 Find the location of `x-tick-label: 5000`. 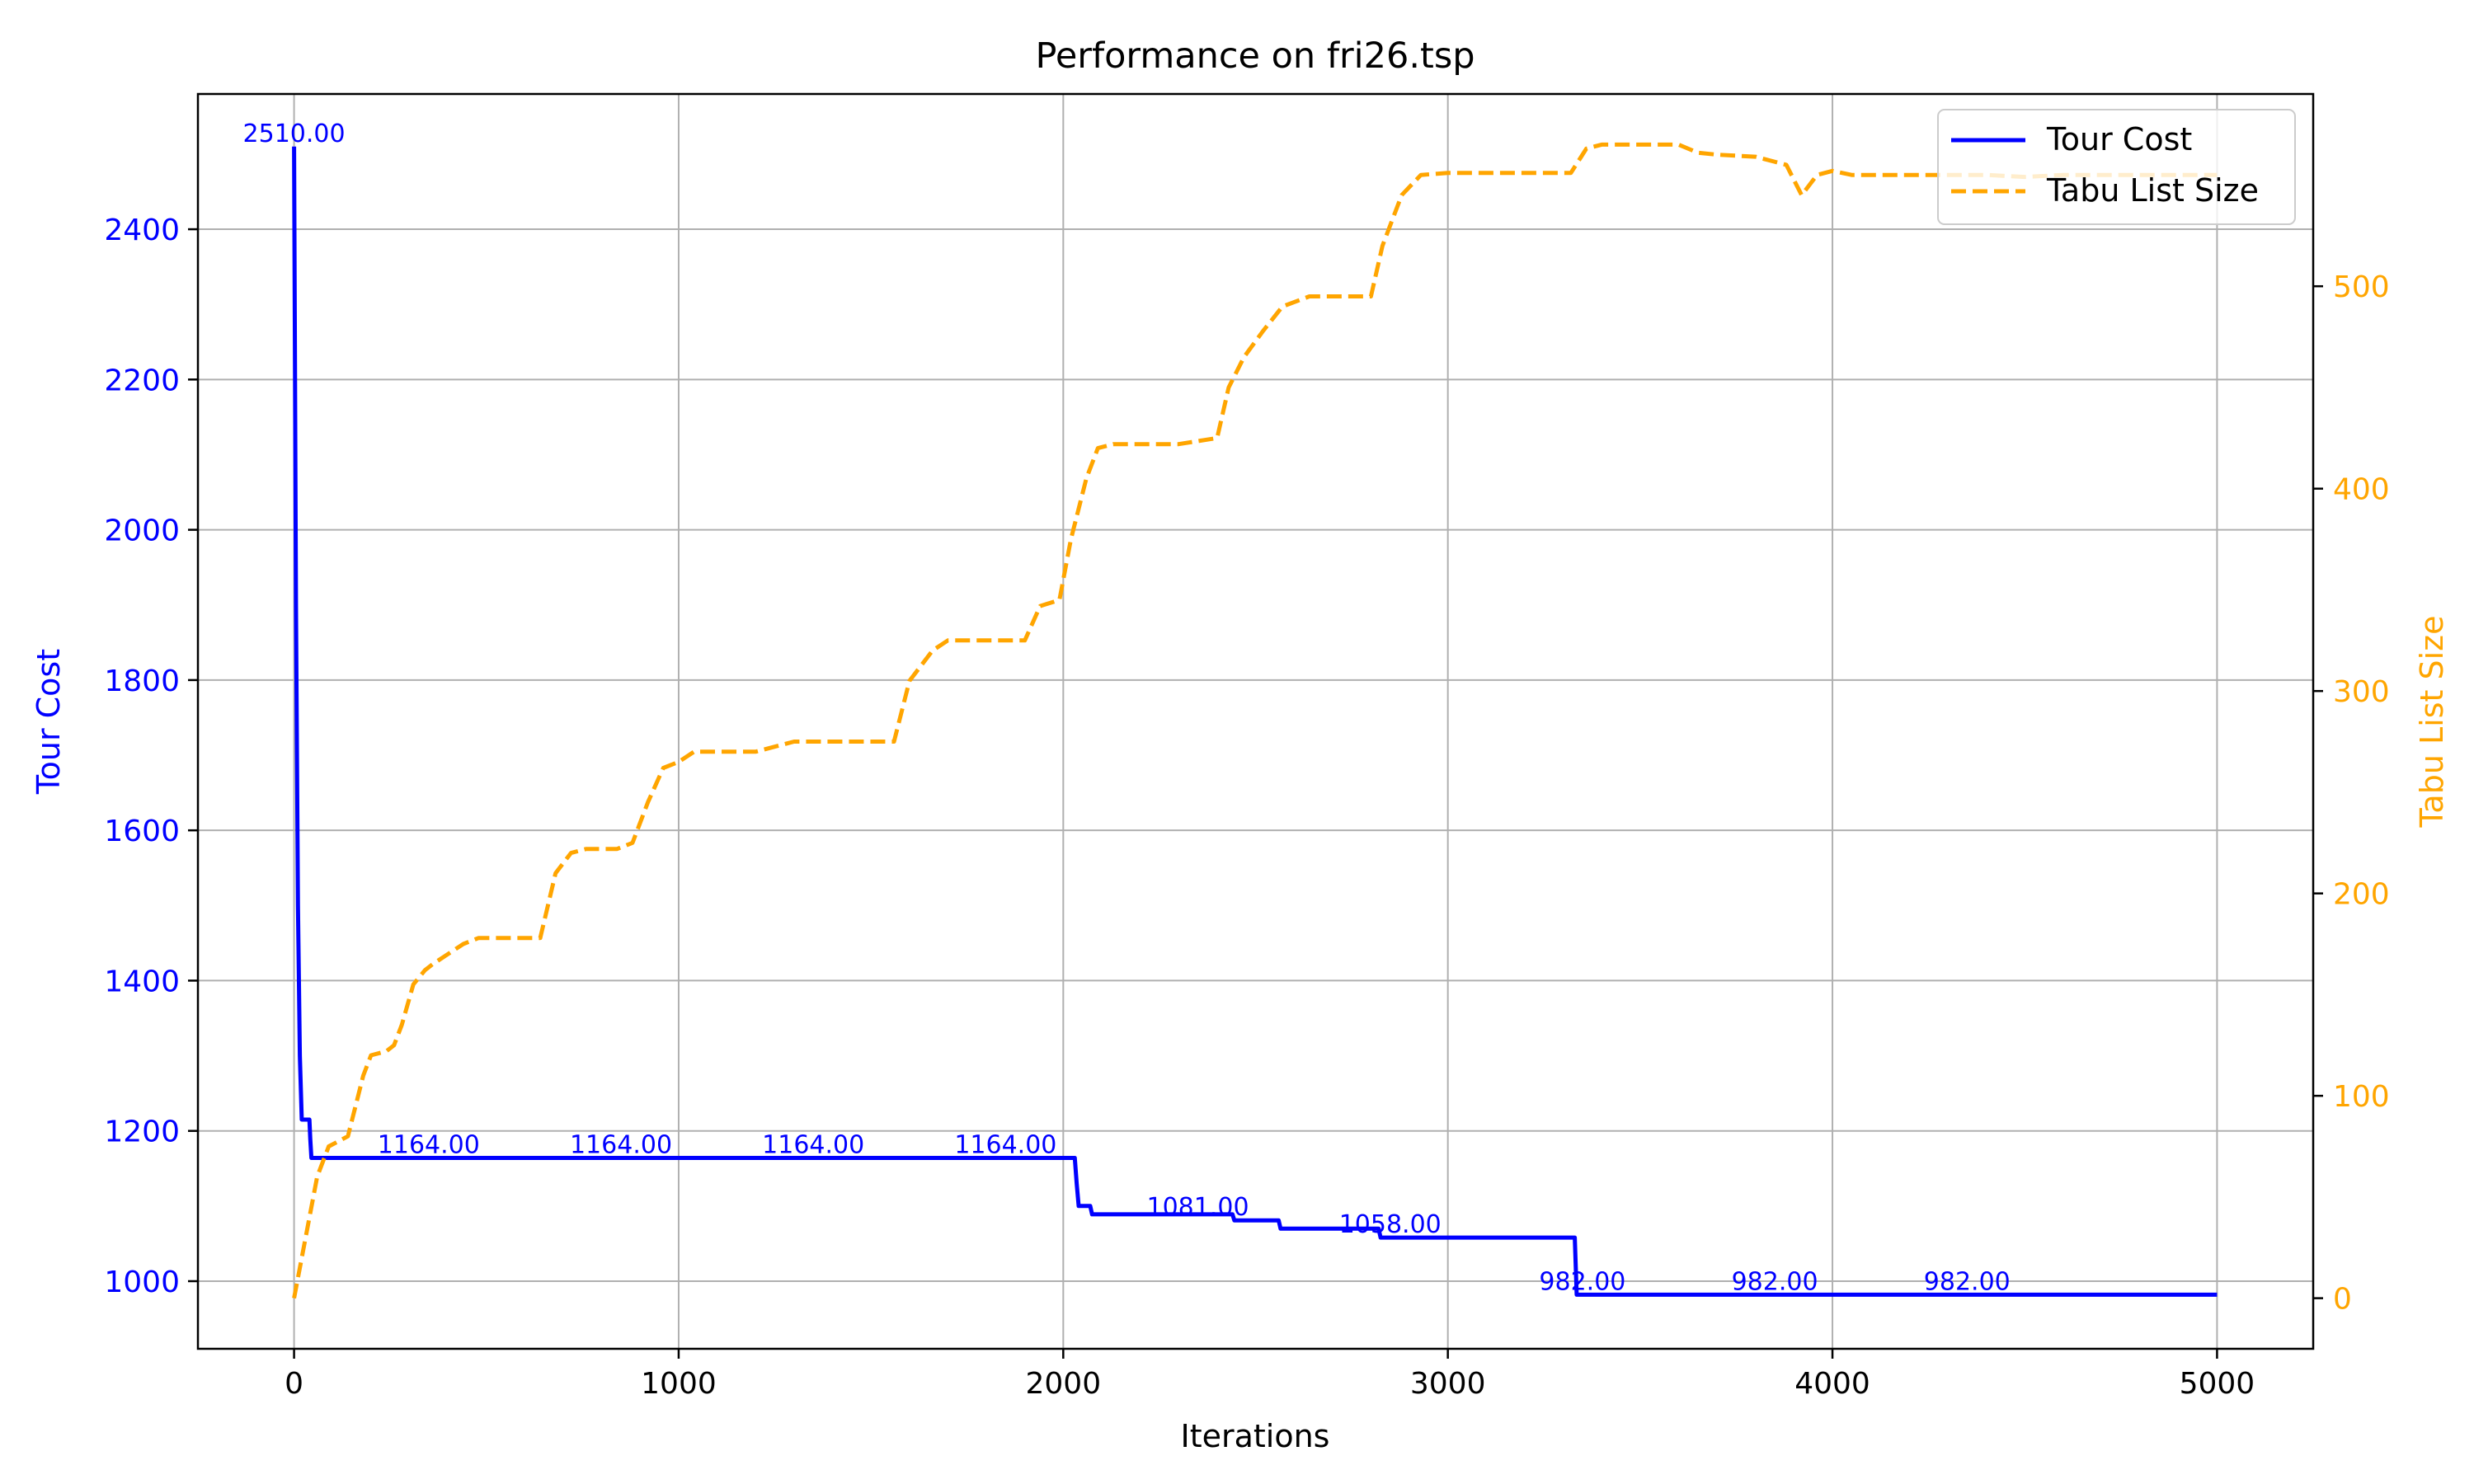

x-tick-label: 5000 is located at coordinates (2217, 1384).